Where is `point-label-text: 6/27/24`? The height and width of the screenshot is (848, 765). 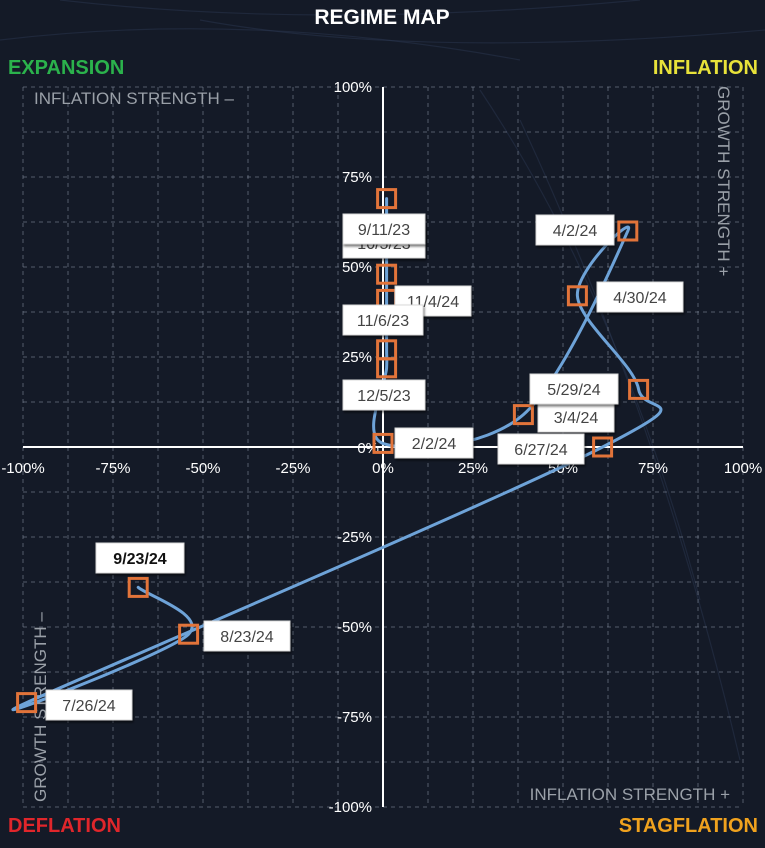
point-label-text: 6/27/24 is located at coordinates (540, 450).